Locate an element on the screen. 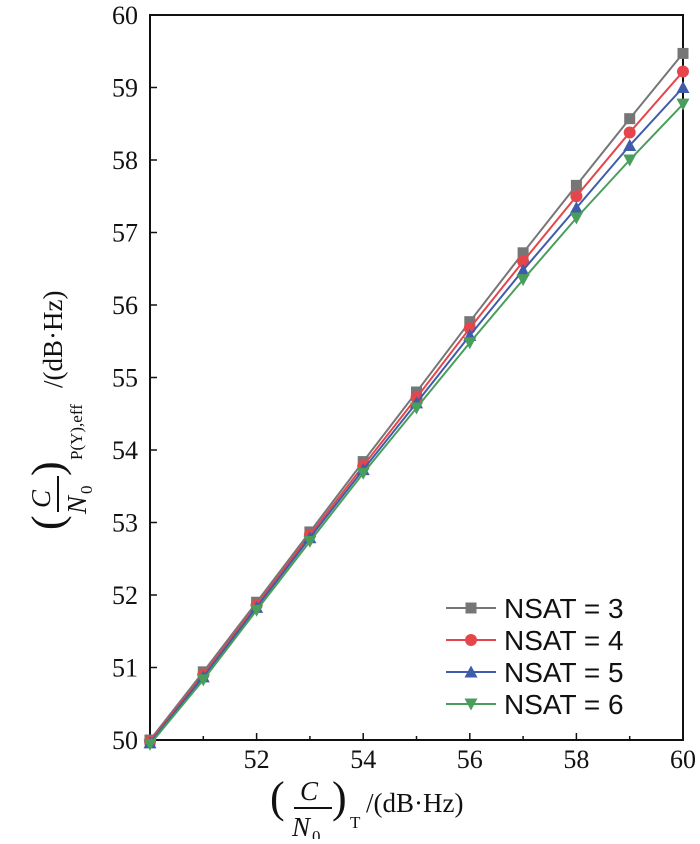  y-label-num: C is located at coordinates (41, 498).